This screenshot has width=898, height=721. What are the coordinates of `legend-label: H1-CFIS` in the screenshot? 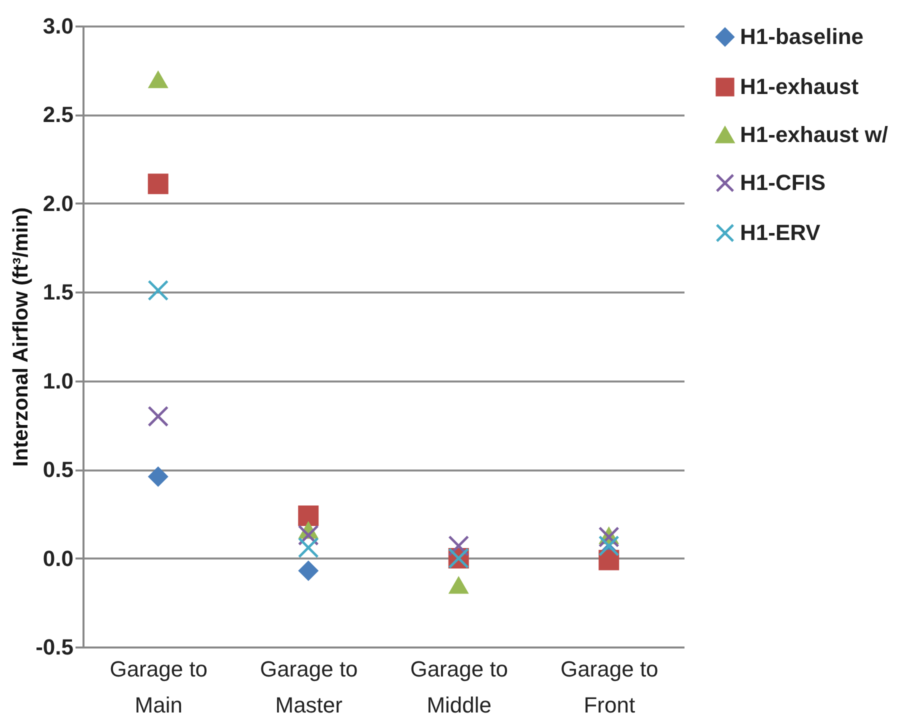 It's located at (783, 182).